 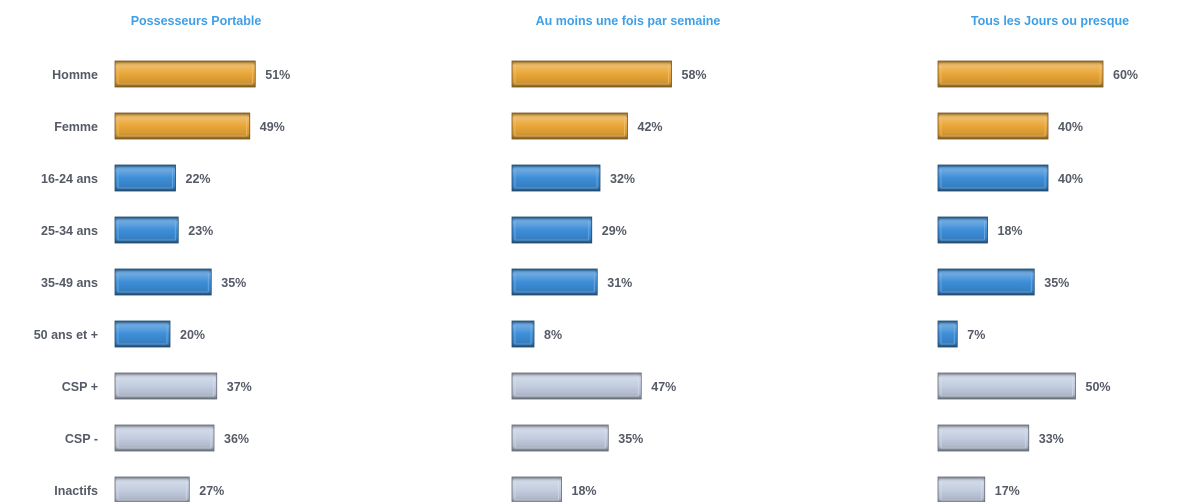 I want to click on data-label: 27%, so click(x=211, y=491).